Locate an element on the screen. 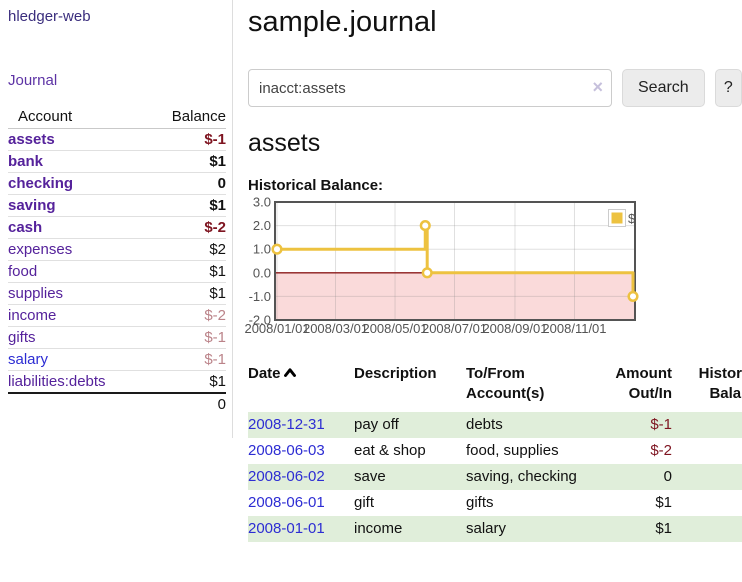 This screenshot has height=582, width=742. transaction-row: 2008-06-03 eat & shop food, supplies $-20 is located at coordinates (495, 451).